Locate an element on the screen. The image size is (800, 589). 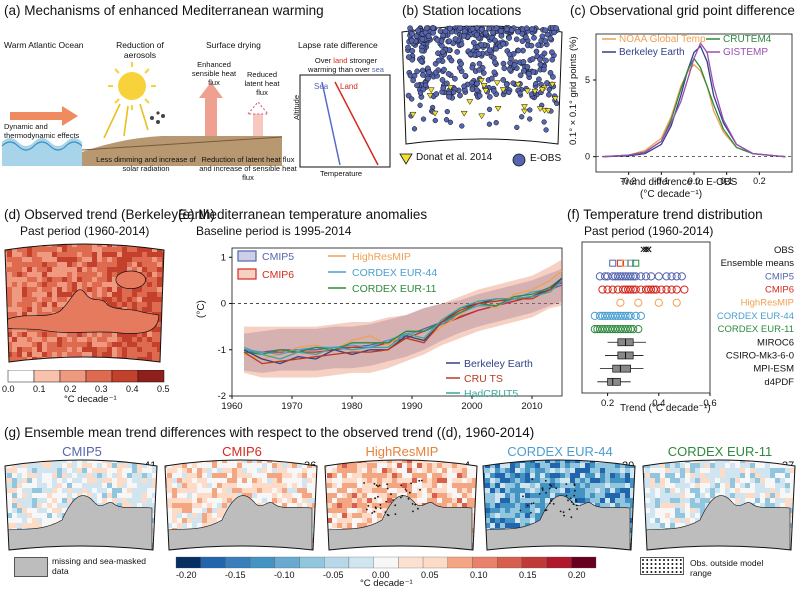
chart-e-xtick-label: 1970 is located at coordinates (291, 406).